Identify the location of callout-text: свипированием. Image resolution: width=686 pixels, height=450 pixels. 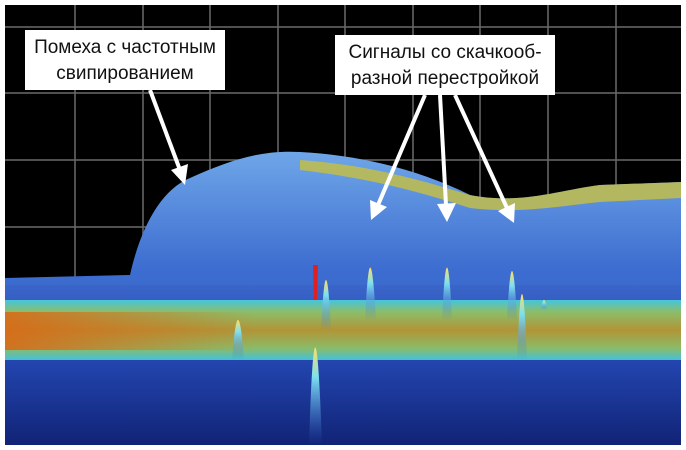
(124, 73).